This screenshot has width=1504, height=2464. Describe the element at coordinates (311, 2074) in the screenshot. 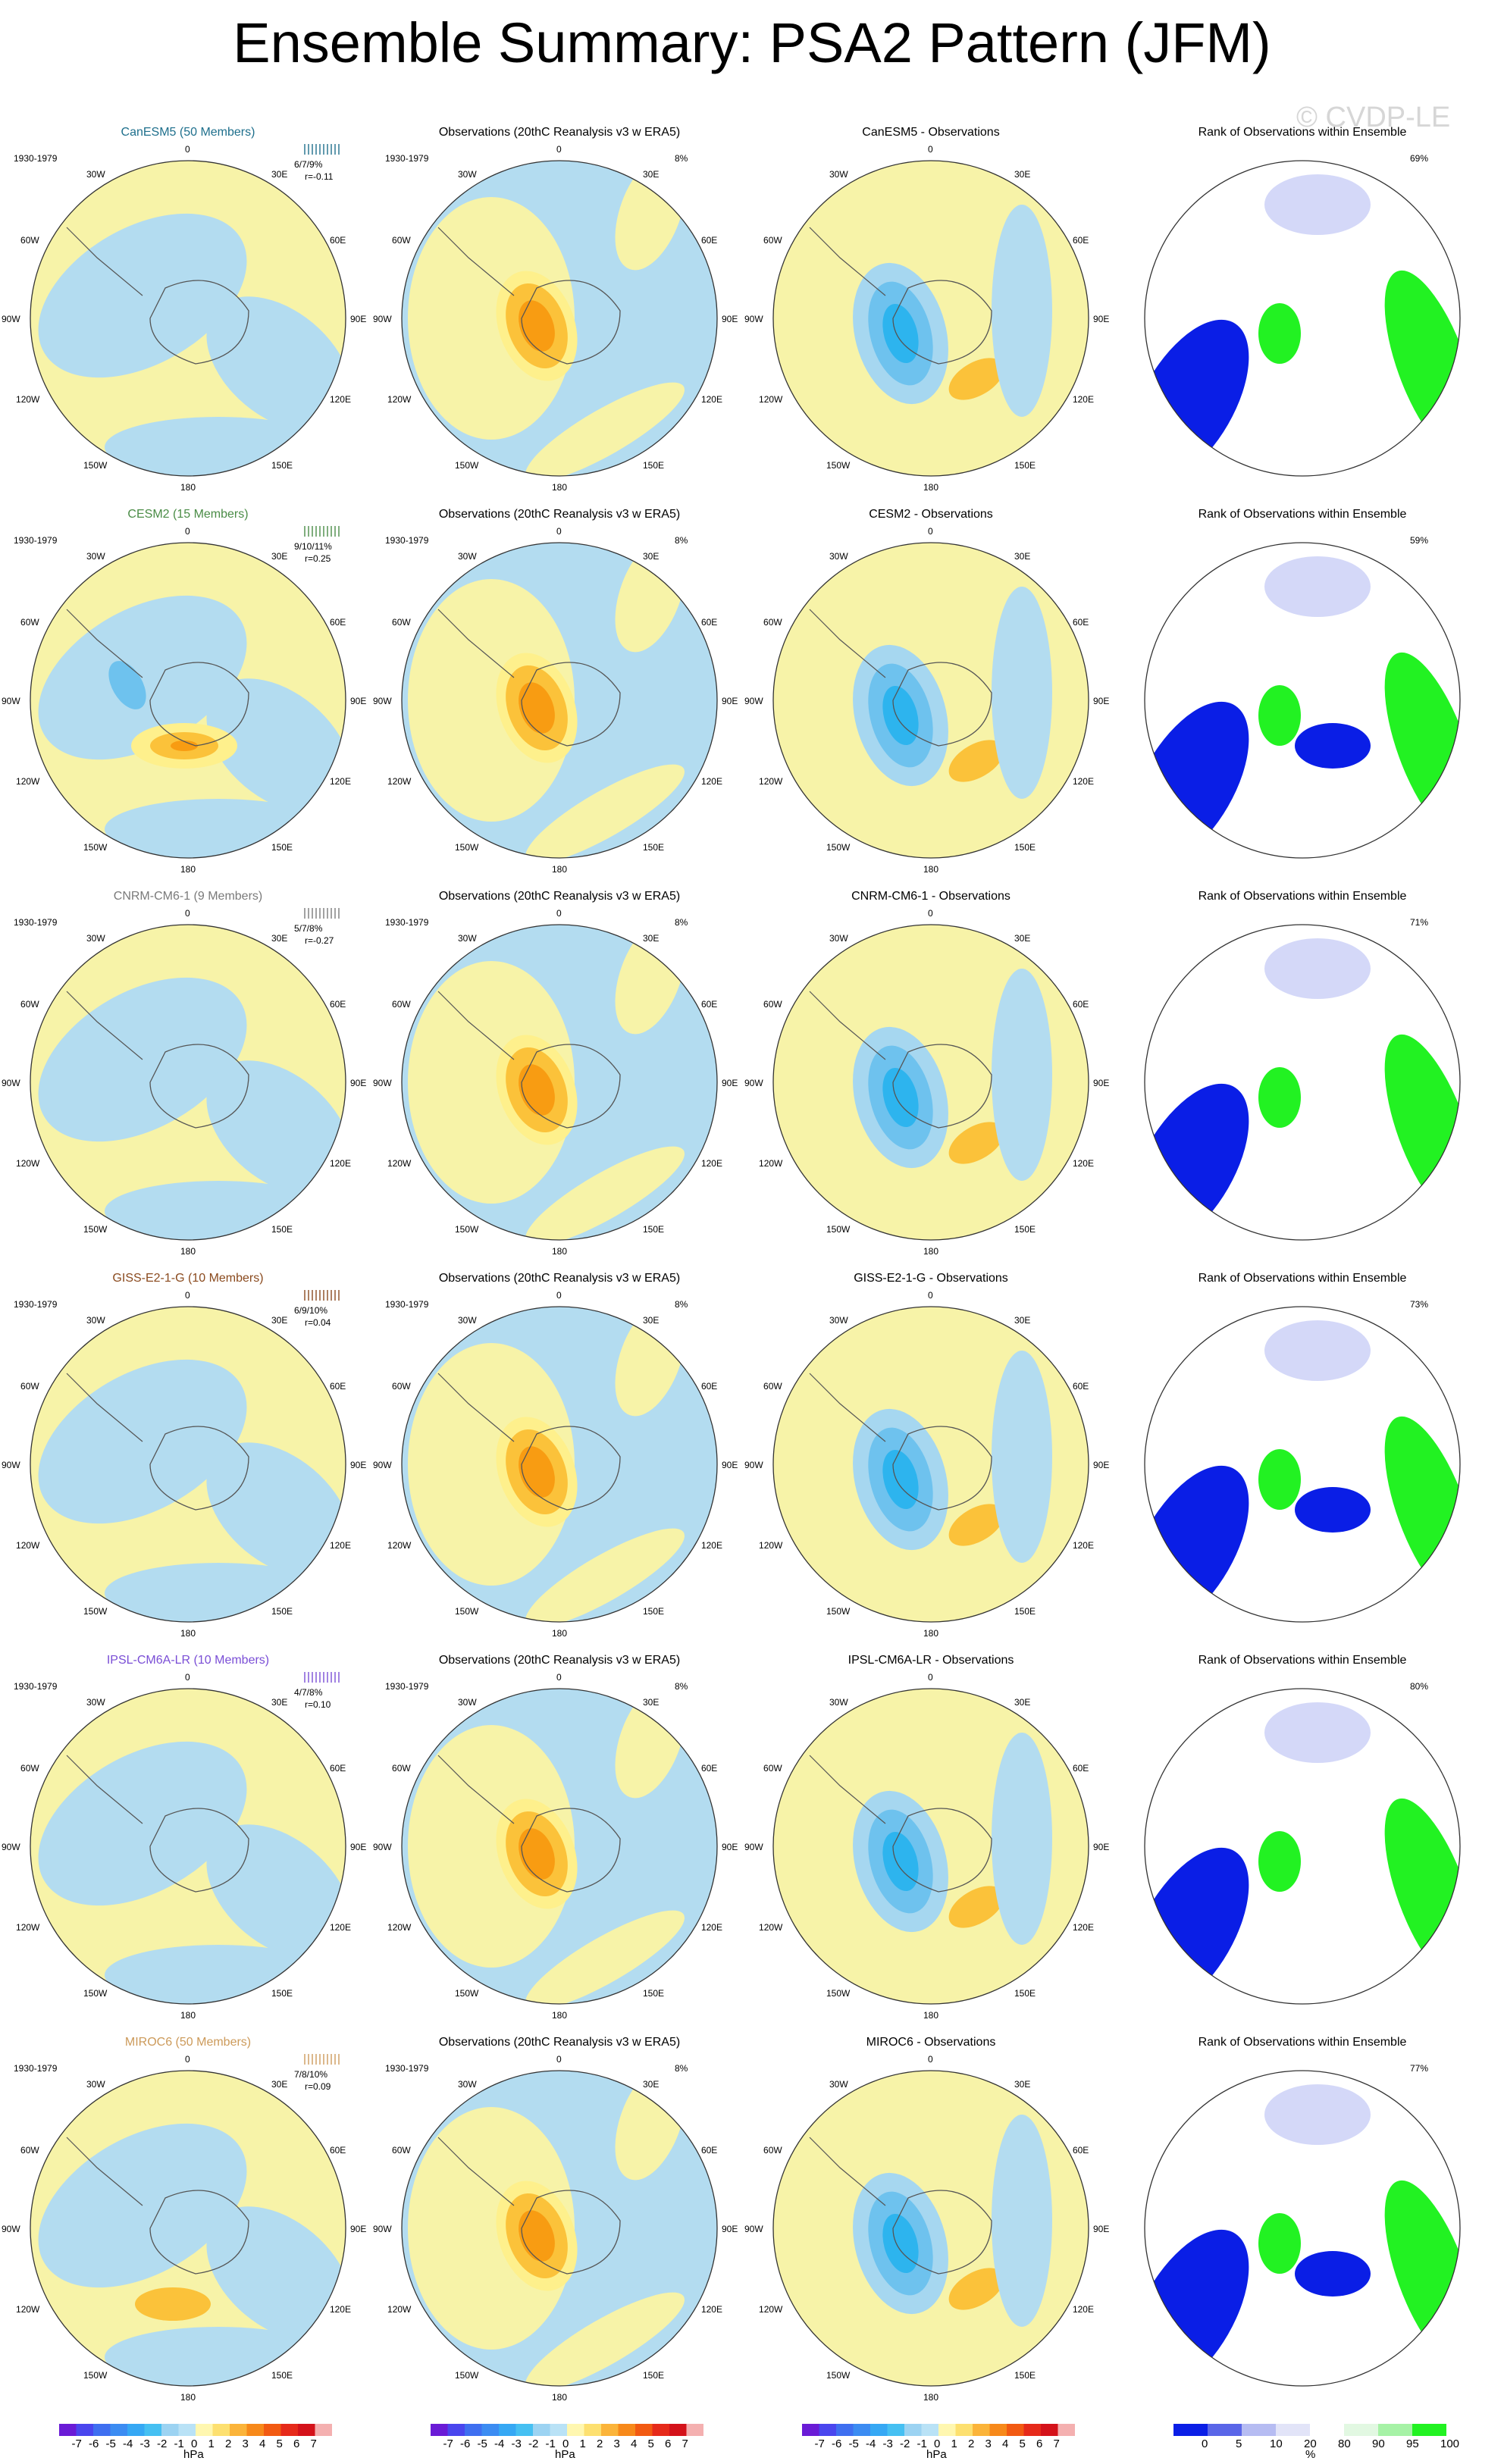

I see `model-percent-label: 7/8/10%` at that location.